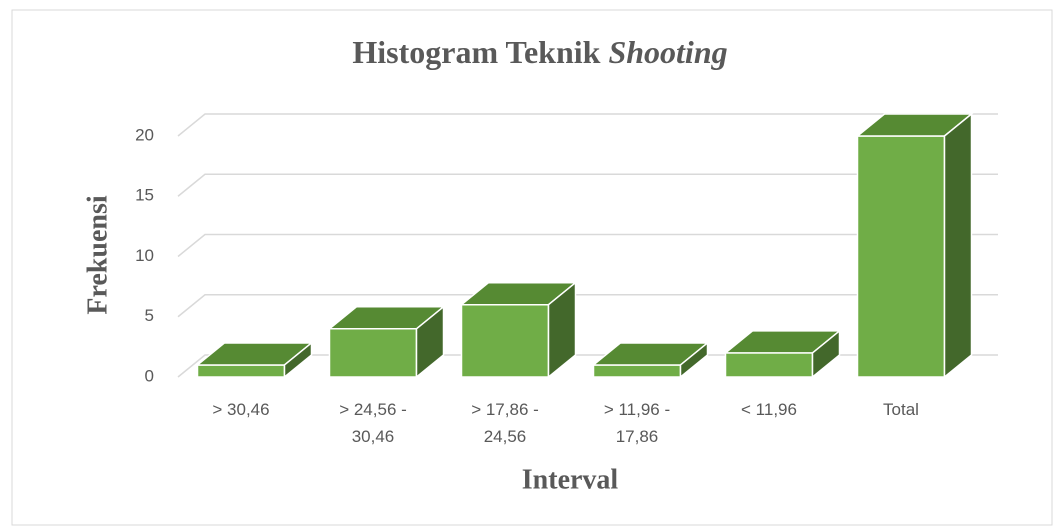 The width and height of the screenshot is (1058, 531). What do you see at coordinates (144, 195) in the screenshot?
I see `y-tick-label: 15` at bounding box center [144, 195].